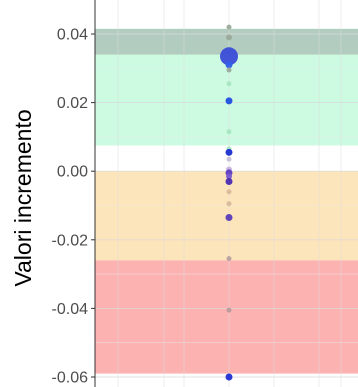  Describe the element at coordinates (70, 309) in the screenshot. I see `y-tick-label-4: -0.04` at that location.